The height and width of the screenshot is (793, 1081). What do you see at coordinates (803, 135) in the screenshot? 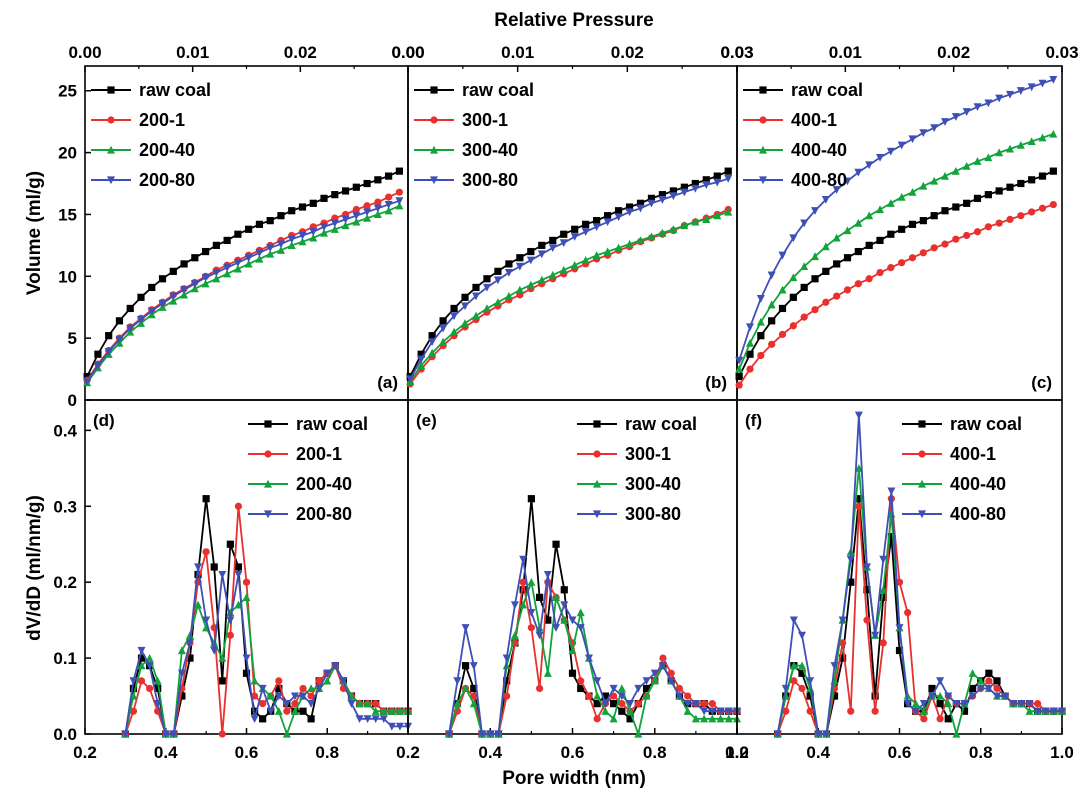
I see `legend: raw coal 400-1 400-40 400-80` at bounding box center [803, 135].